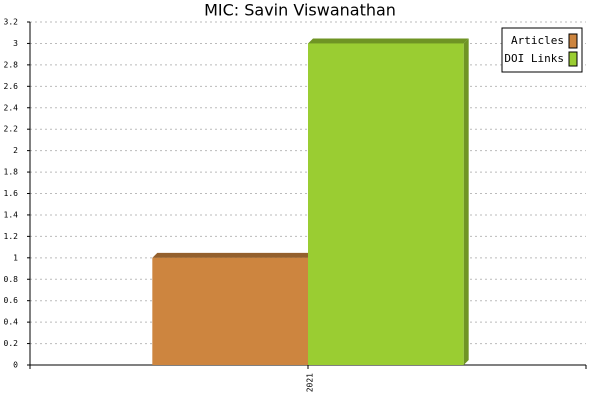 The width and height of the screenshot is (600, 400). I want to click on bar-group, so click(232, 308).